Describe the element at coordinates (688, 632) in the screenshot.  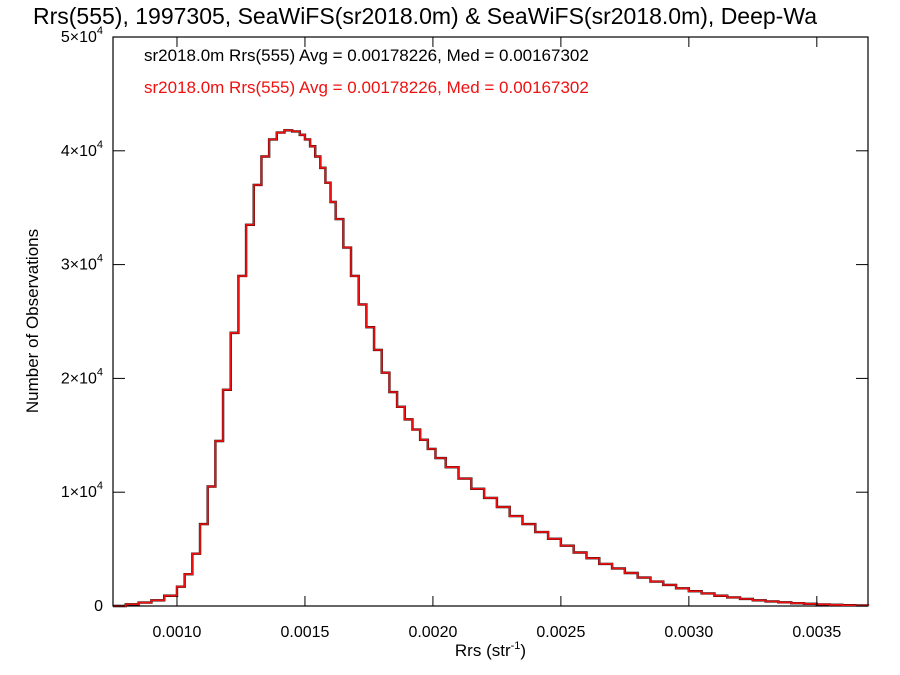
I see `x-tick-label: 0.0030` at that location.